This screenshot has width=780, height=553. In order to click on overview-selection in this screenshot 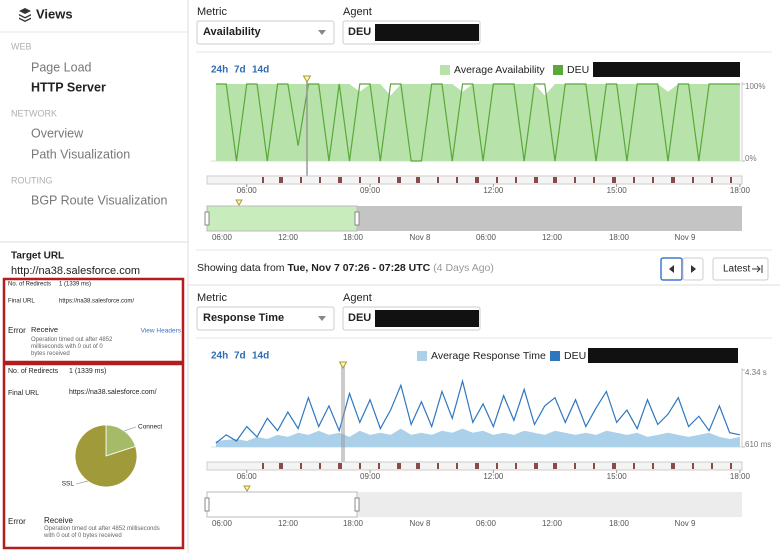, I will do `click(282, 504)`.